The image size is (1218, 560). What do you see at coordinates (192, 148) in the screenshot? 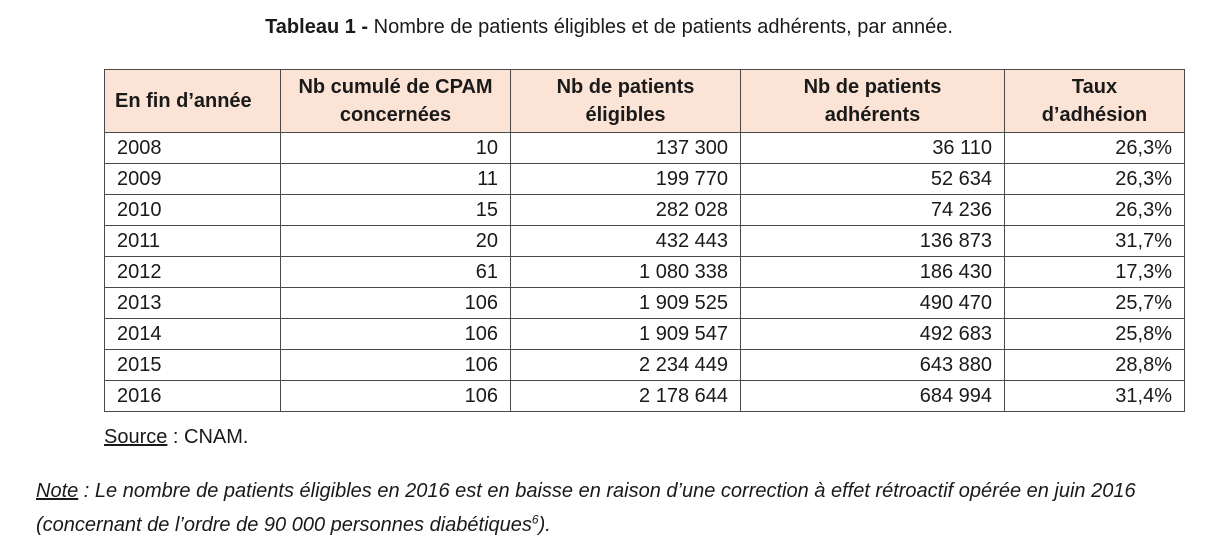
I see `cell-year: 2008` at bounding box center [192, 148].